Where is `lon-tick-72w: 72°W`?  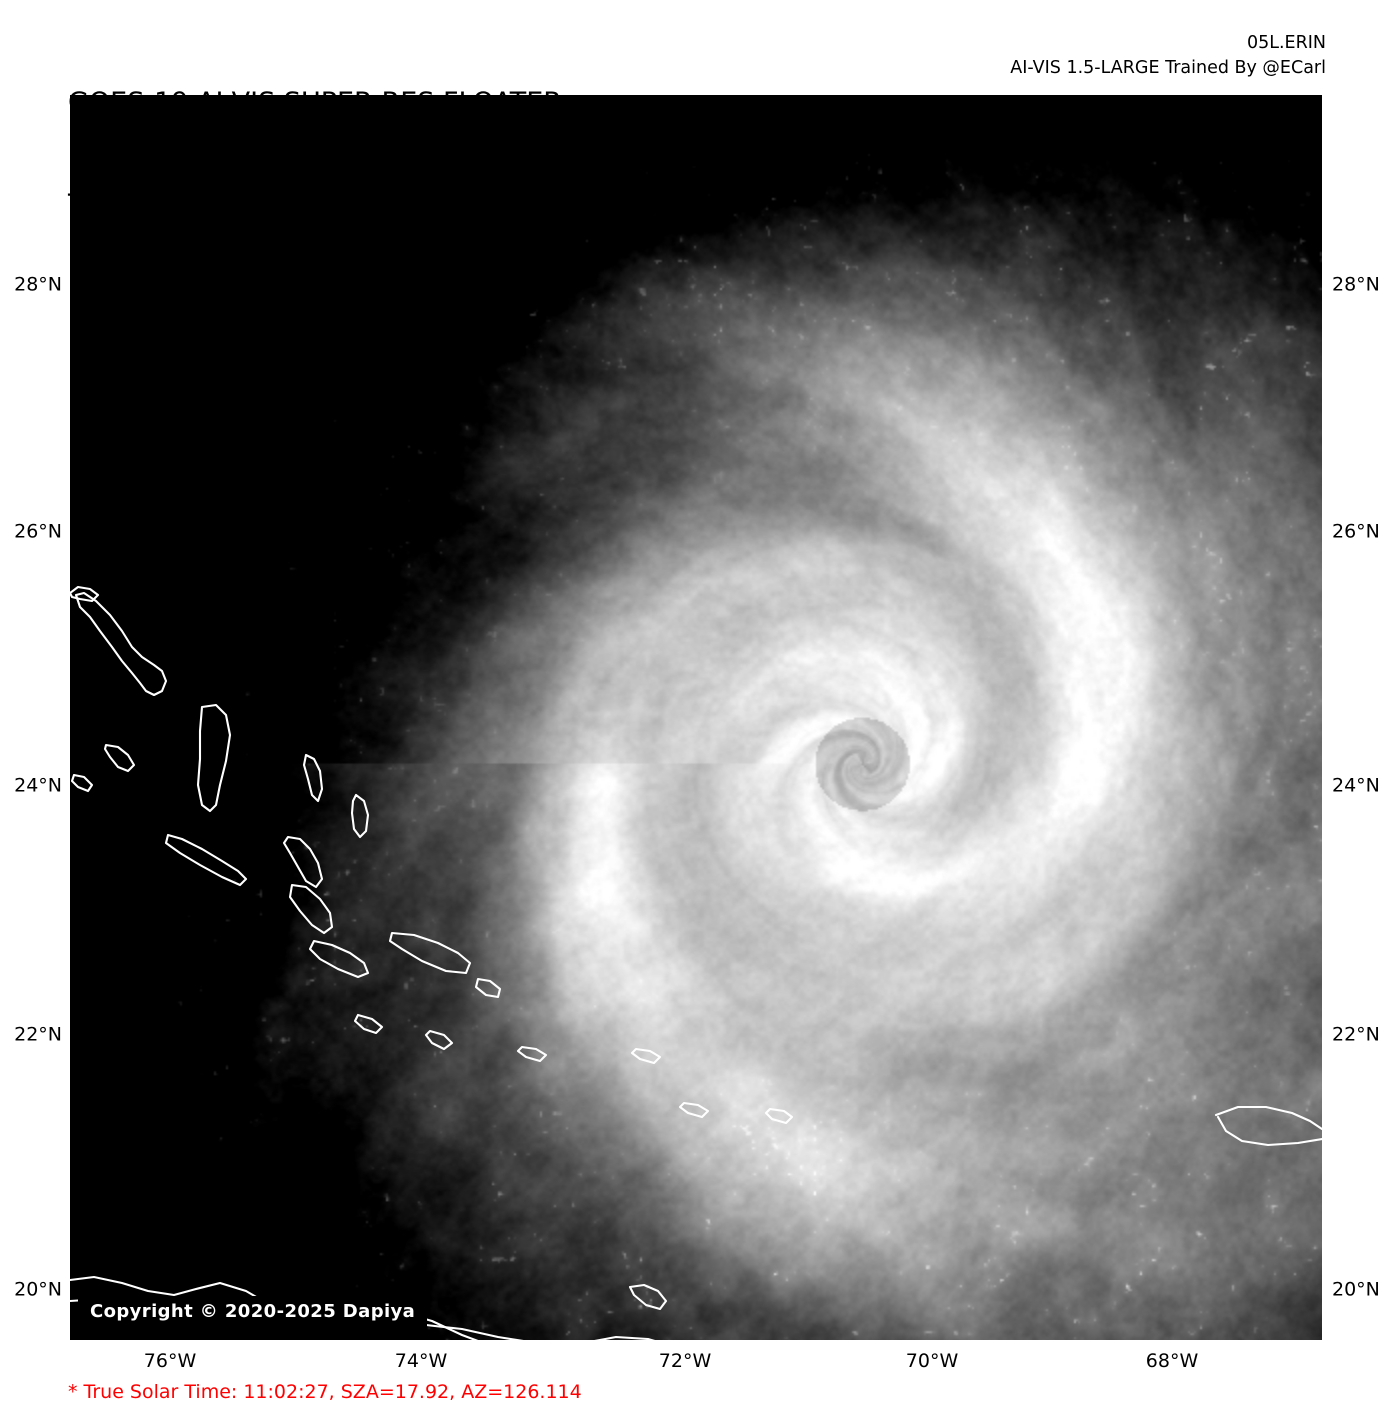 lon-tick-72w: 72°W is located at coordinates (685, 1361).